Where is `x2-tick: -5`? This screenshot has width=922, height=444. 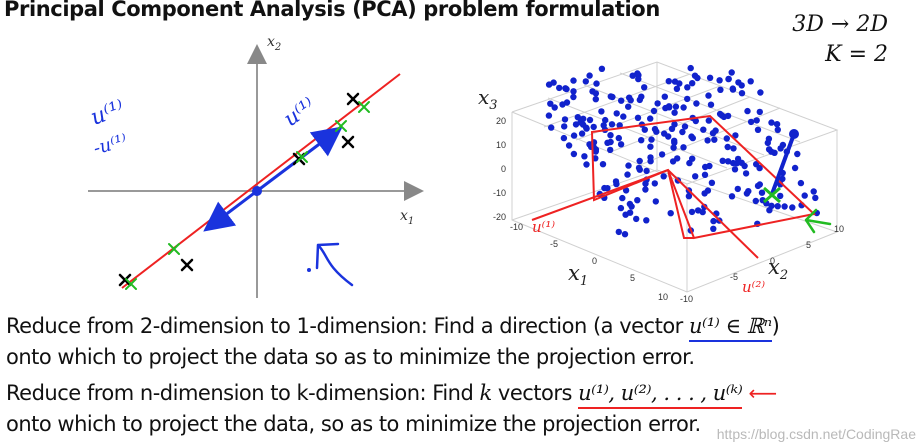 x2-tick: -5 is located at coordinates (734, 277).